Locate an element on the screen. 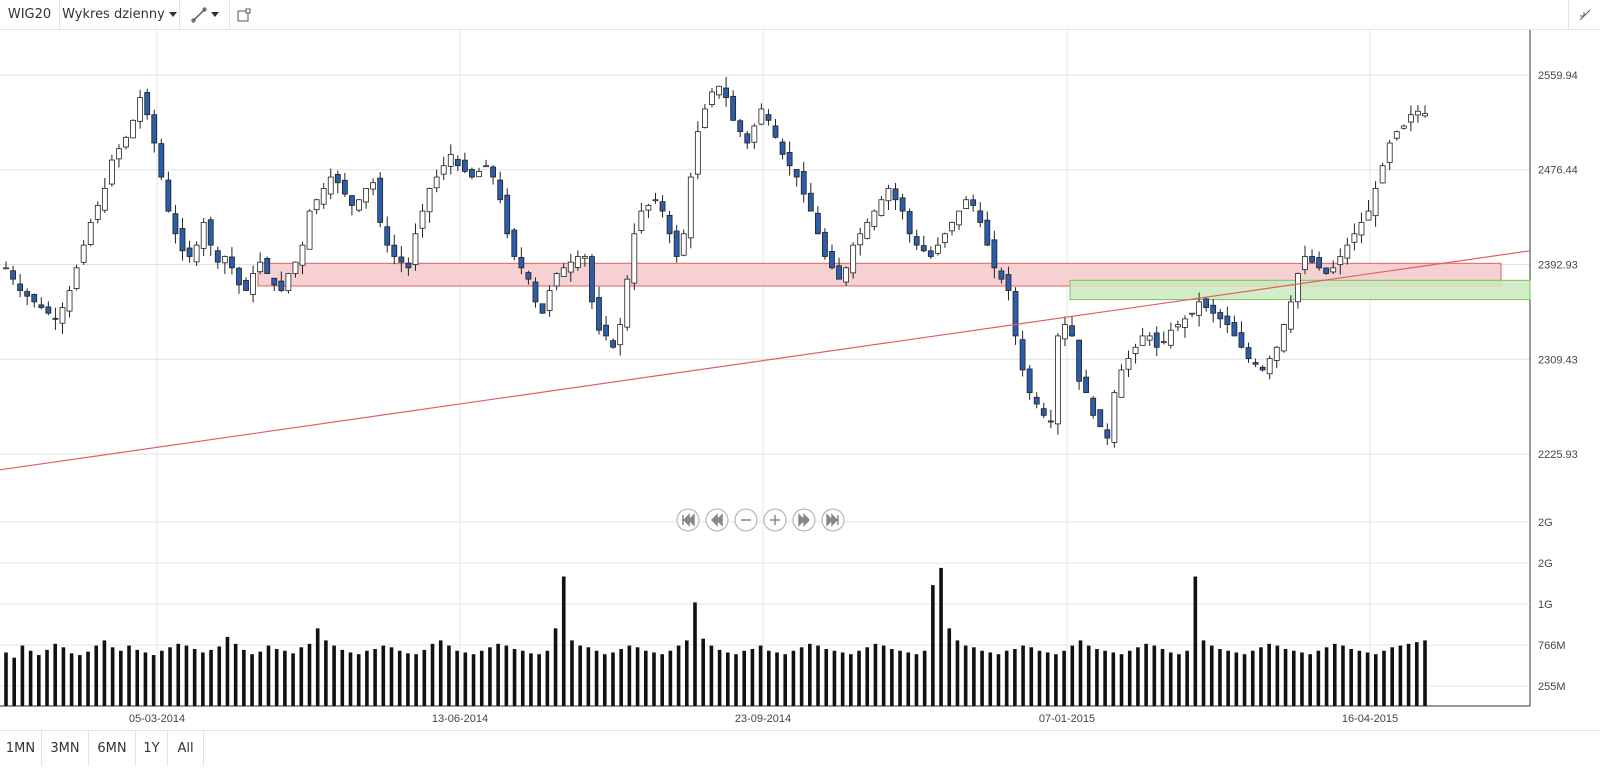 The height and width of the screenshot is (775, 1600). chevron-down-icon is located at coordinates (214, 14).